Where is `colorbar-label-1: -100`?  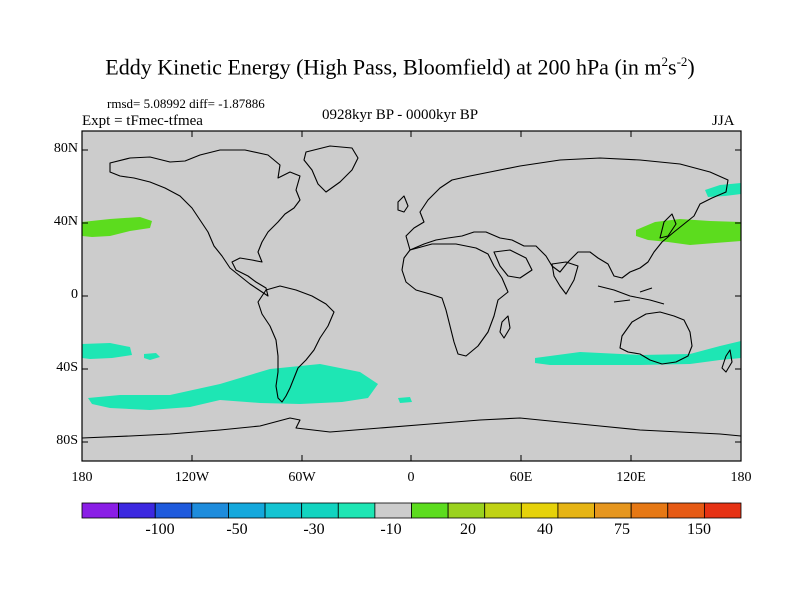
colorbar-label-1: -100 is located at coordinates (160, 529).